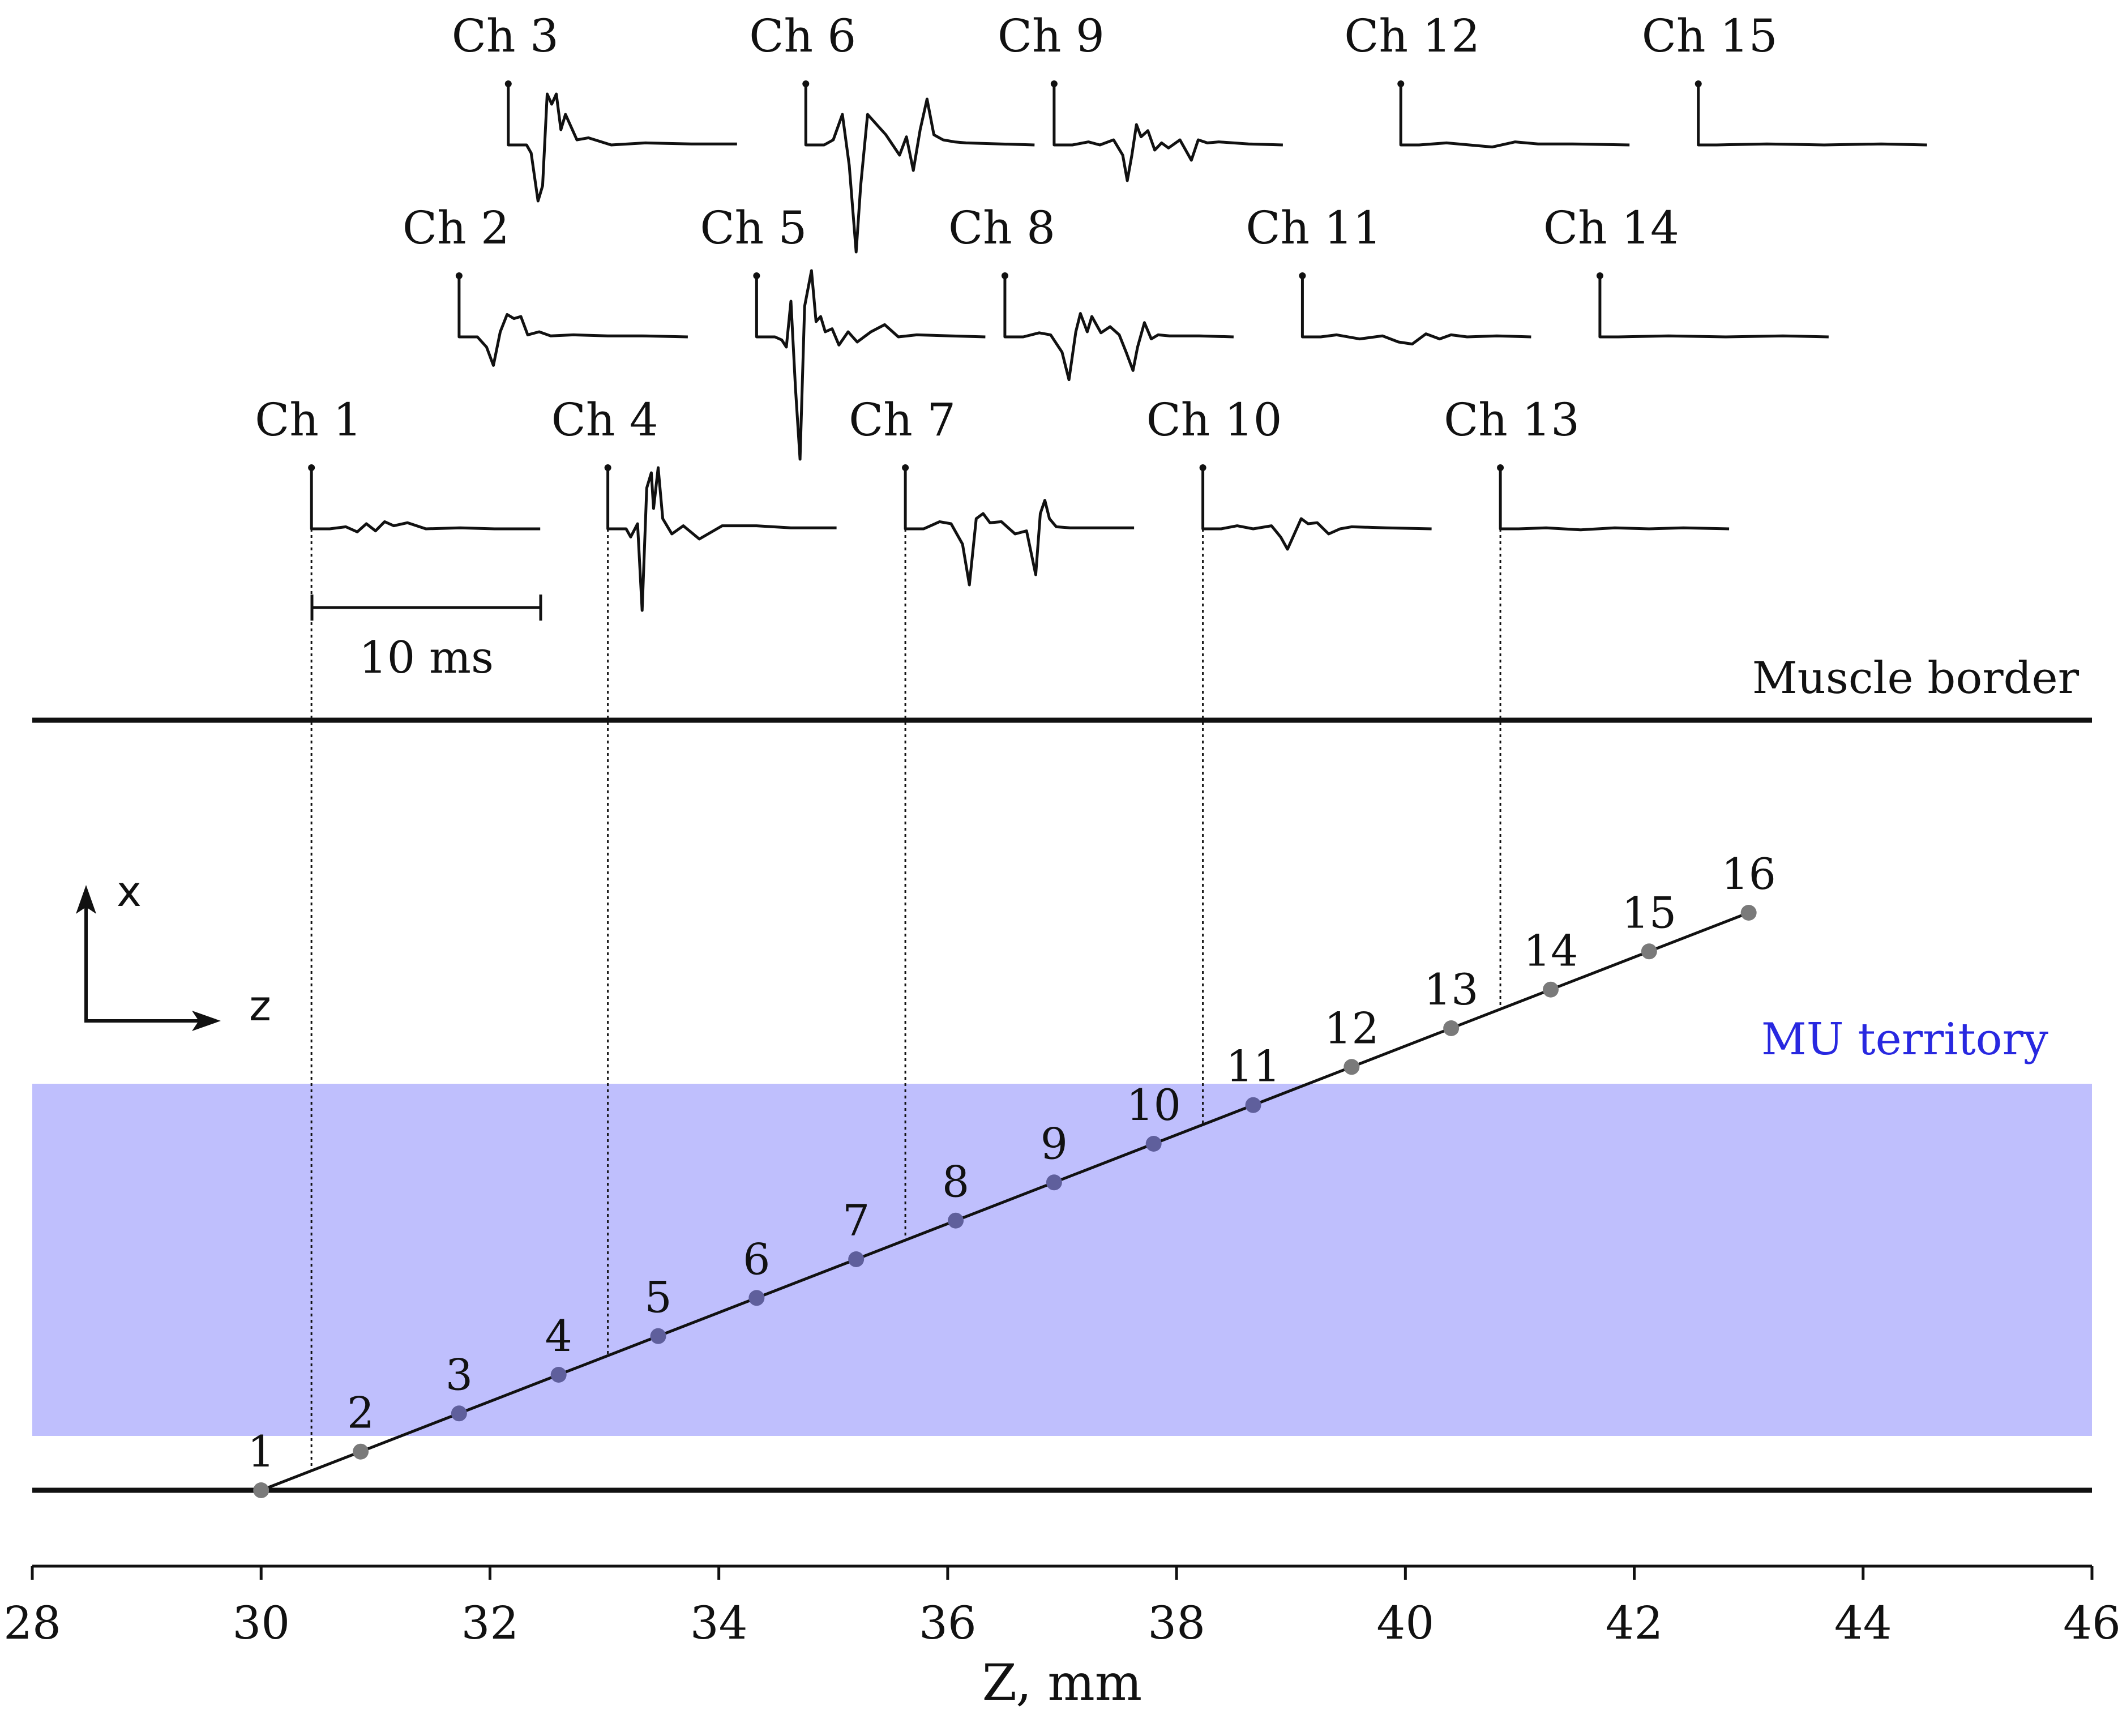 The image size is (2118, 1736). What do you see at coordinates (456, 228) in the screenshot?
I see `channel-label: Ch 2` at bounding box center [456, 228].